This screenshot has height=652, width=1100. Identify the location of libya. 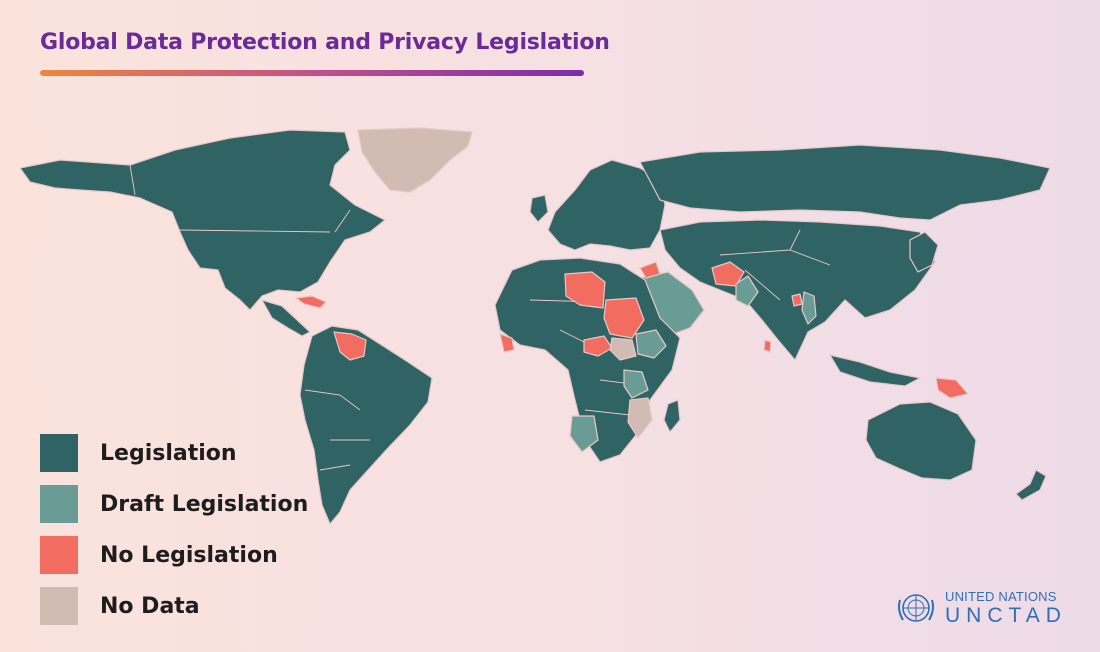
(585, 290).